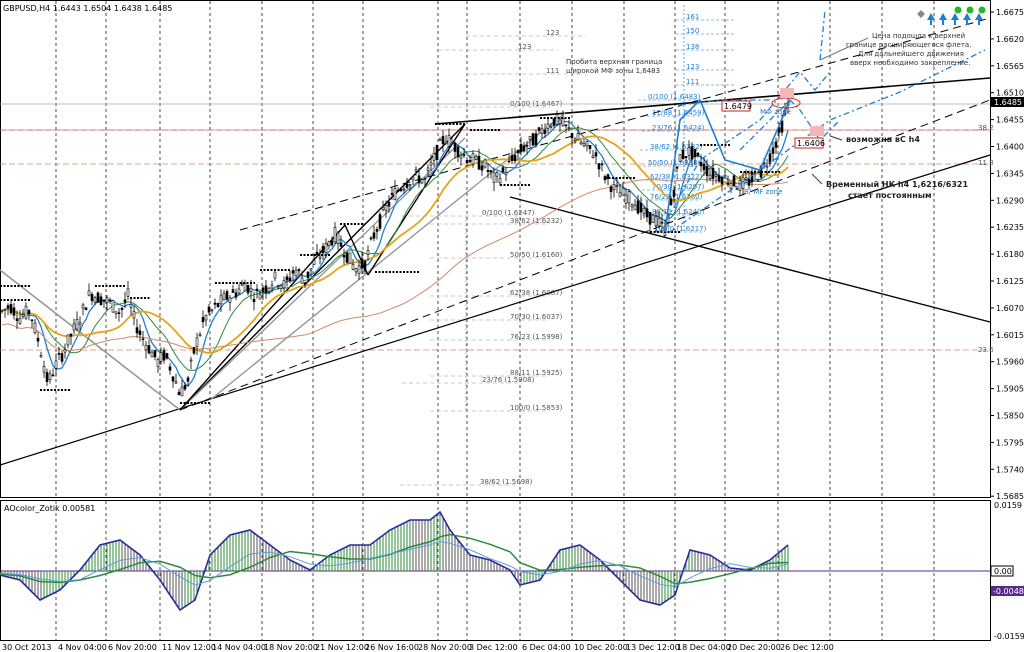  Describe the element at coordinates (970, 10) in the screenshot. I see `status-dot-icon` at that location.